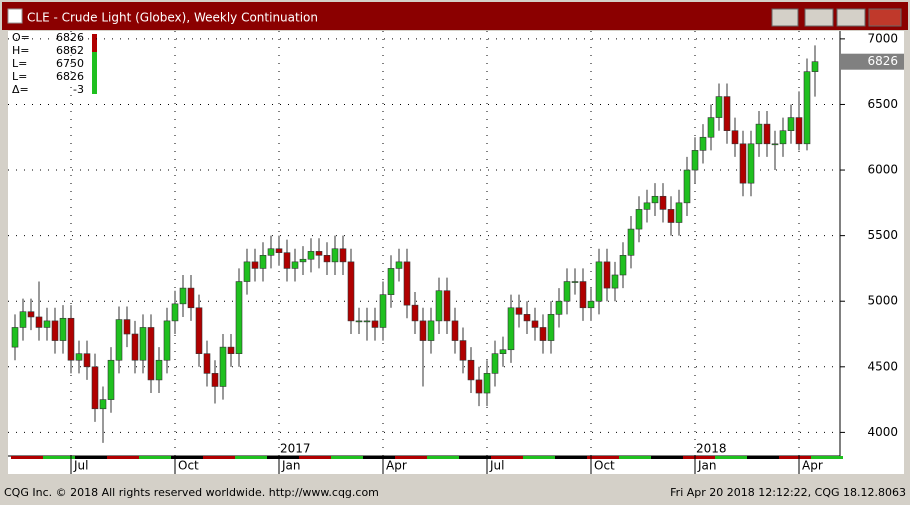  Describe the element at coordinates (882, 61) in the screenshot. I see `last-price-label: 6826` at that location.